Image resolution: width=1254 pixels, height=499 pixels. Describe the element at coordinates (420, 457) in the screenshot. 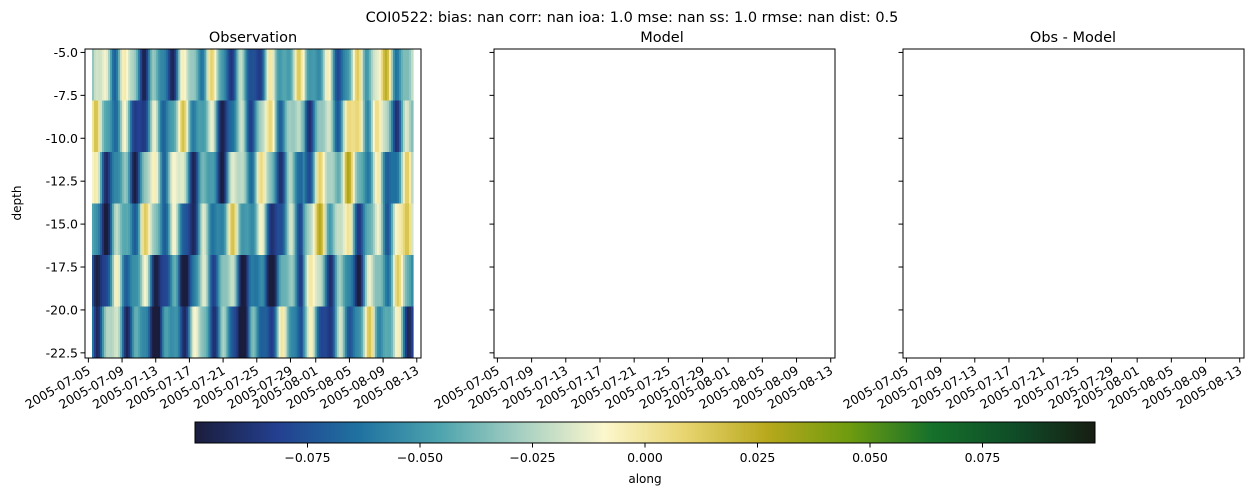

I see `colorbar-tick-label: −0.050` at that location.